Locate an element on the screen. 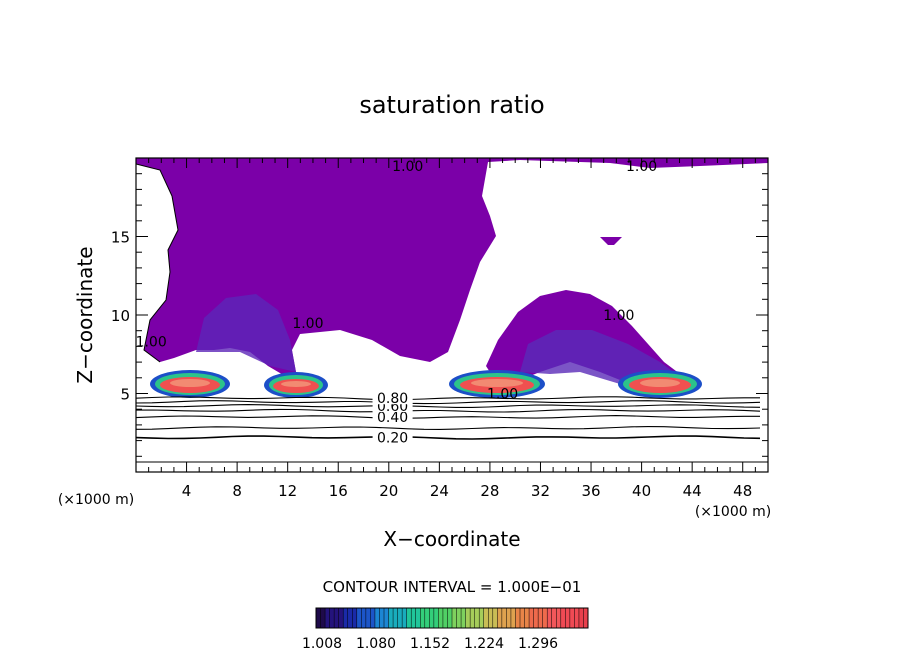 Image resolution: width=904 pixels, height=654 pixels. core-2-center is located at coordinates (296, 384).